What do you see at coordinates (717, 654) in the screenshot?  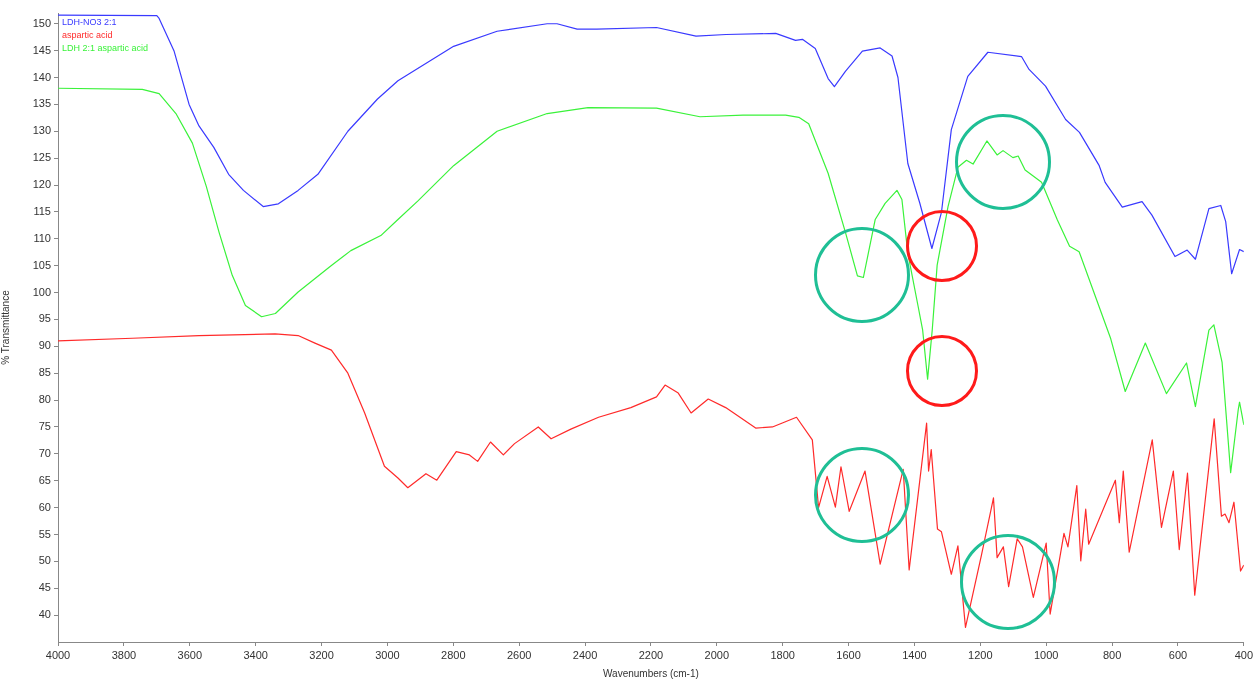 I see `x-tick-label: 2000` at bounding box center [717, 654].